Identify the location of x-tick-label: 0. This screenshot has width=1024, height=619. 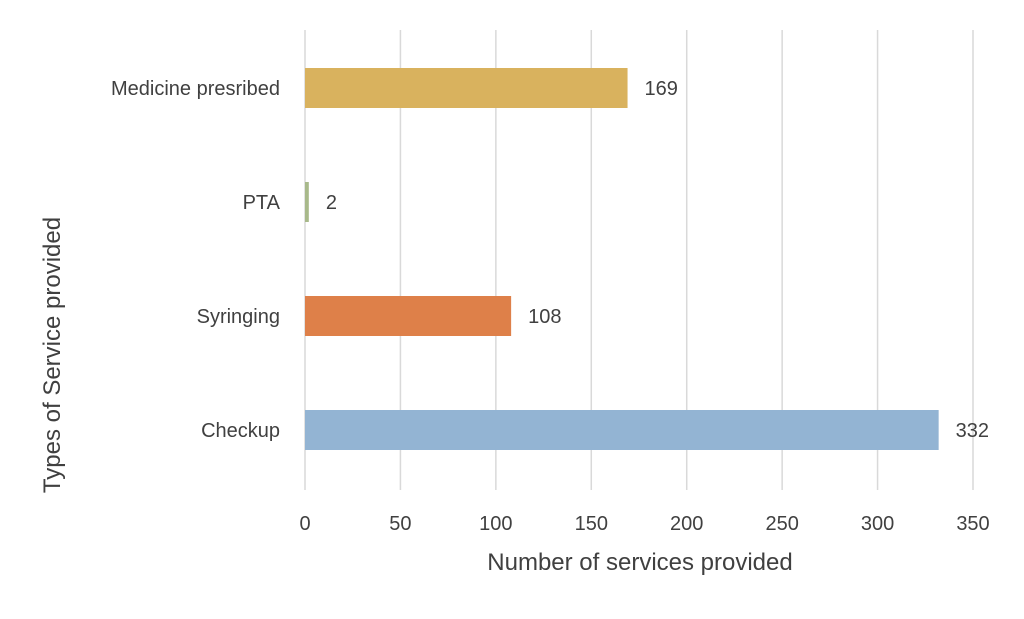
(304, 524).